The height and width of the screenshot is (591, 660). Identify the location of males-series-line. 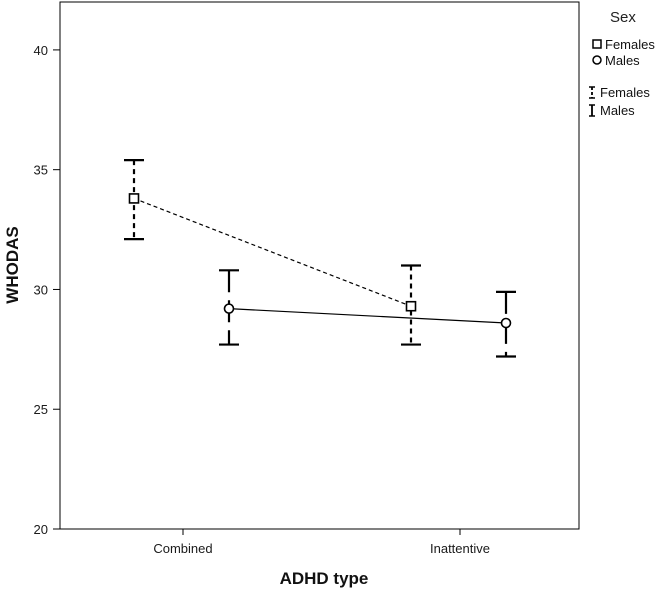
(367, 316).